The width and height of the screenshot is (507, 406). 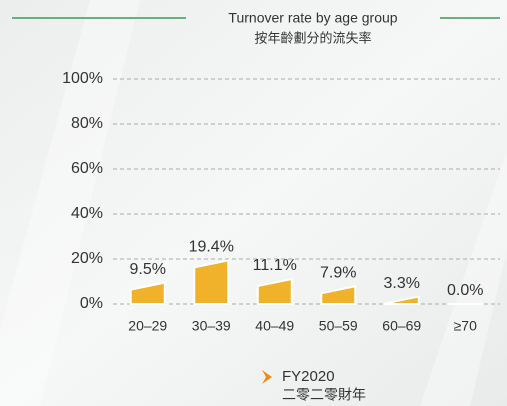 What do you see at coordinates (338, 272) in the screenshot?
I see `value-label: 7.9%` at bounding box center [338, 272].